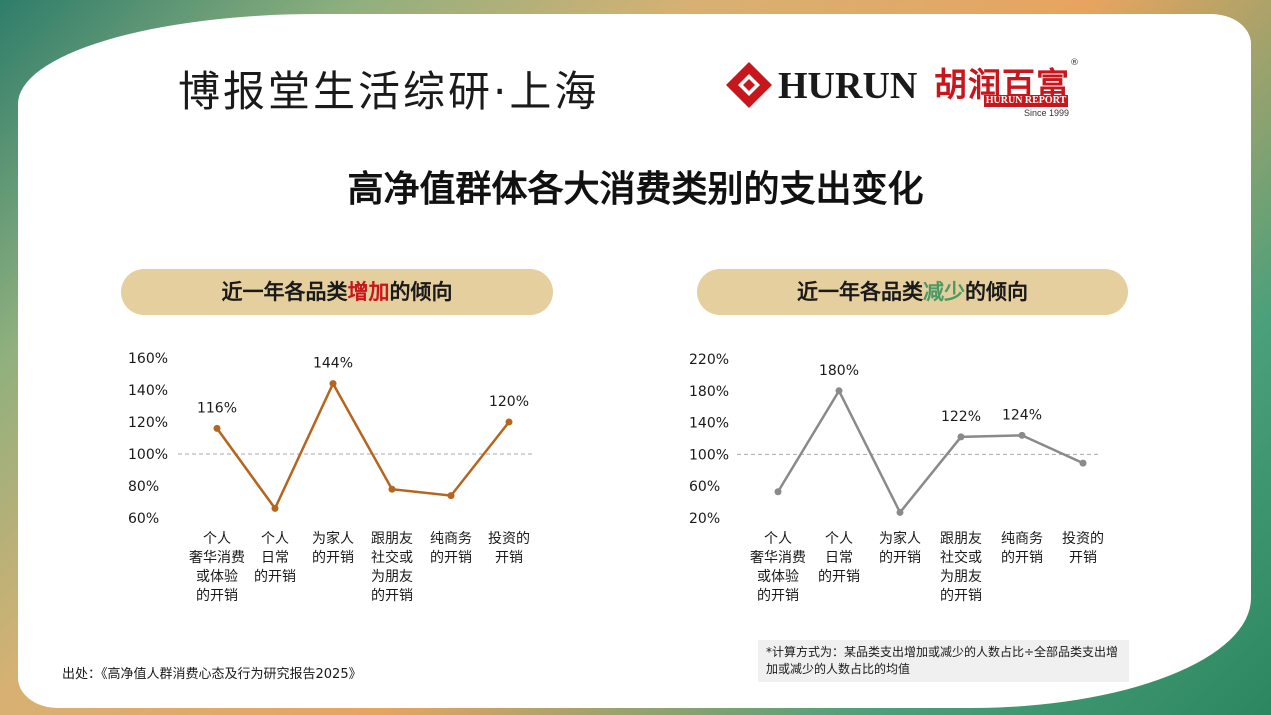 The height and width of the screenshot is (715, 1271). I want to click on decrease-category-label: 跟朋友社交或为朋友的开销, so click(961, 567).